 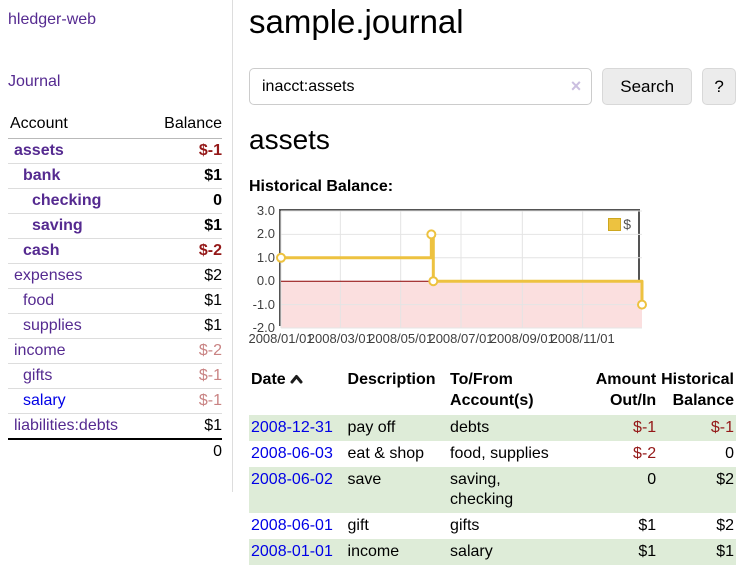 What do you see at coordinates (522, 338) in the screenshot?
I see `x-axis-tick-label: 2008/09/01` at bounding box center [522, 338].